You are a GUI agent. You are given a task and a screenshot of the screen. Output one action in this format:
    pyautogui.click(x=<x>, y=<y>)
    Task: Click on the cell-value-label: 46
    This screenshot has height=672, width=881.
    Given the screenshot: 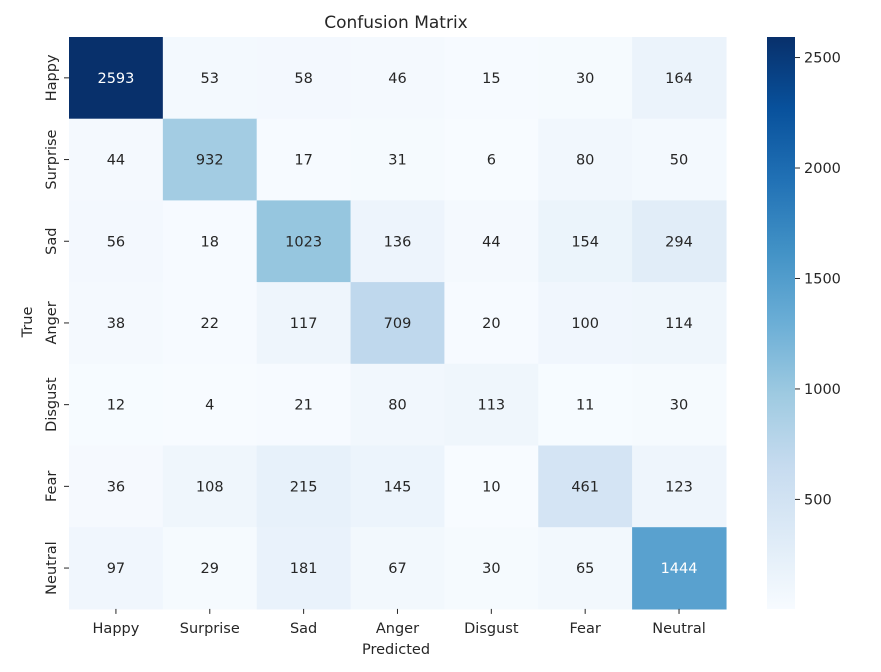 What is the action you would take?
    pyautogui.click(x=397, y=79)
    